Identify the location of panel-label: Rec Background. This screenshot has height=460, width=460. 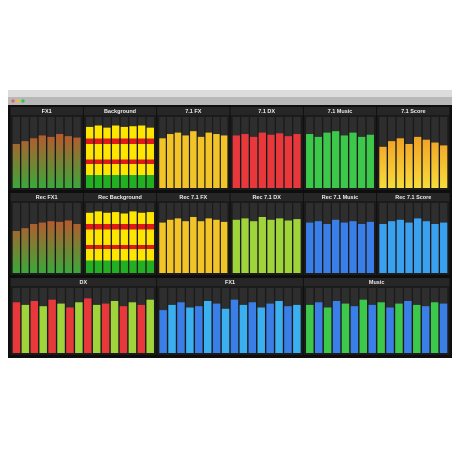
(120, 198).